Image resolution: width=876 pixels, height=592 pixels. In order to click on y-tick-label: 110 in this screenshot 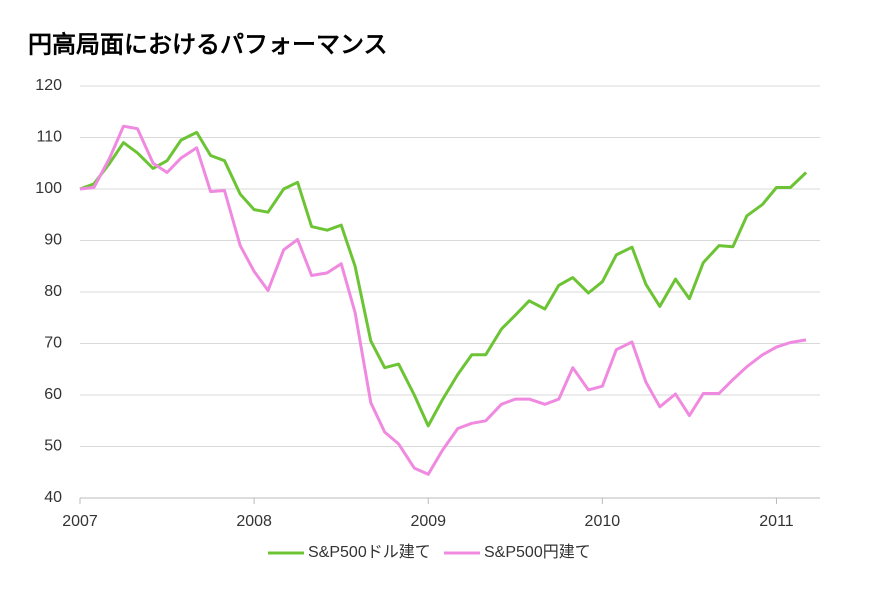, I will do `click(49, 137)`.